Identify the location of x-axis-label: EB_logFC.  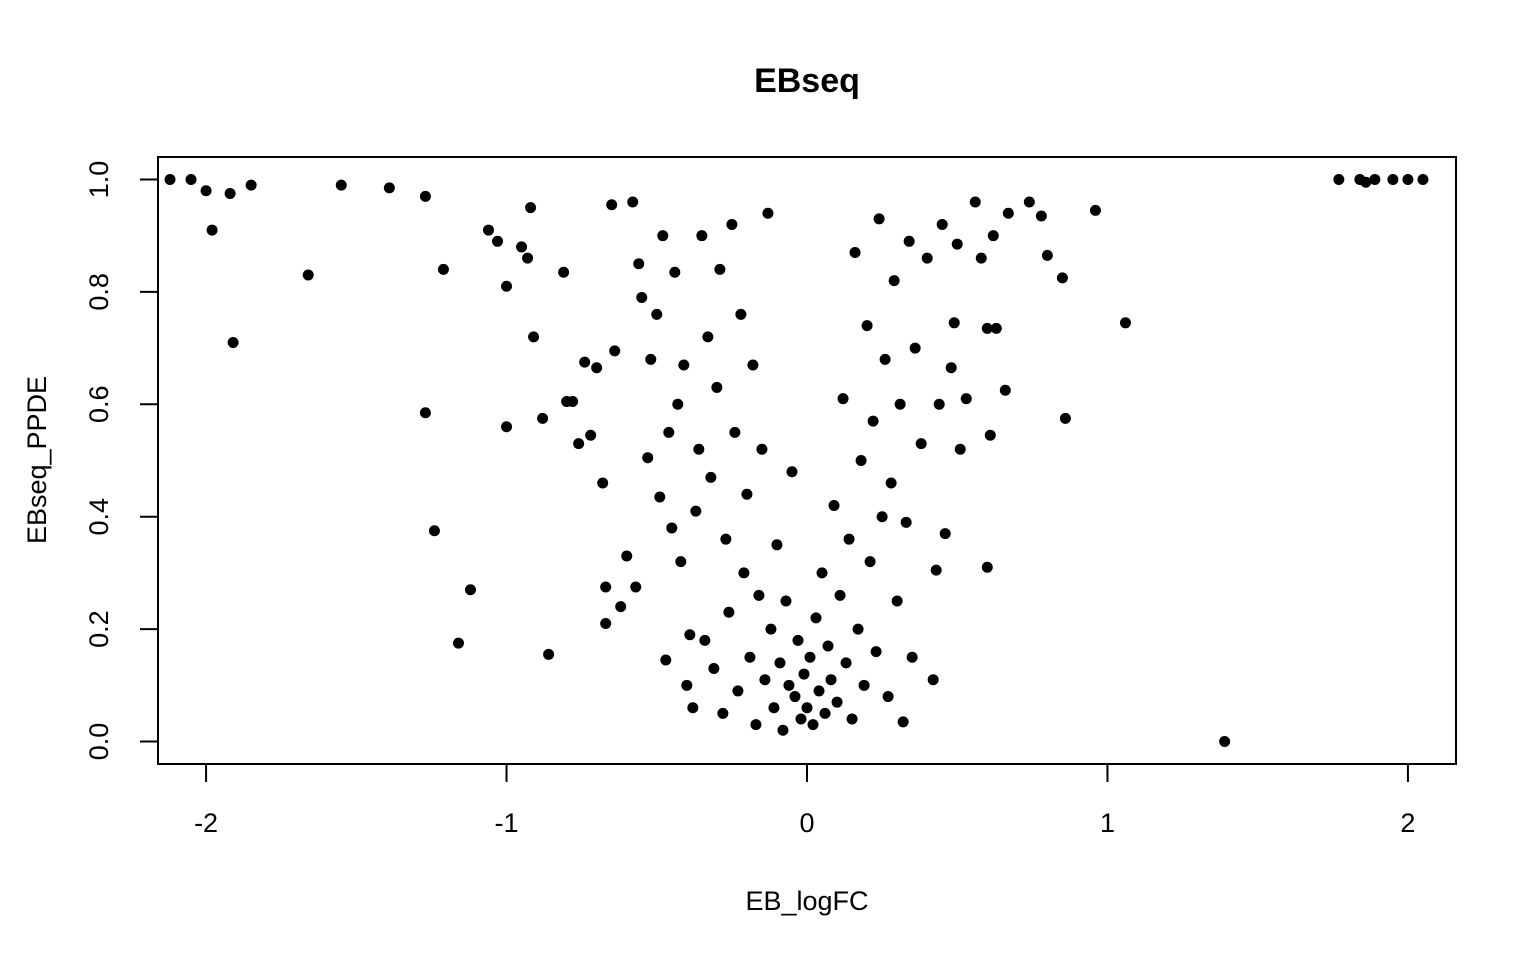
(806, 901).